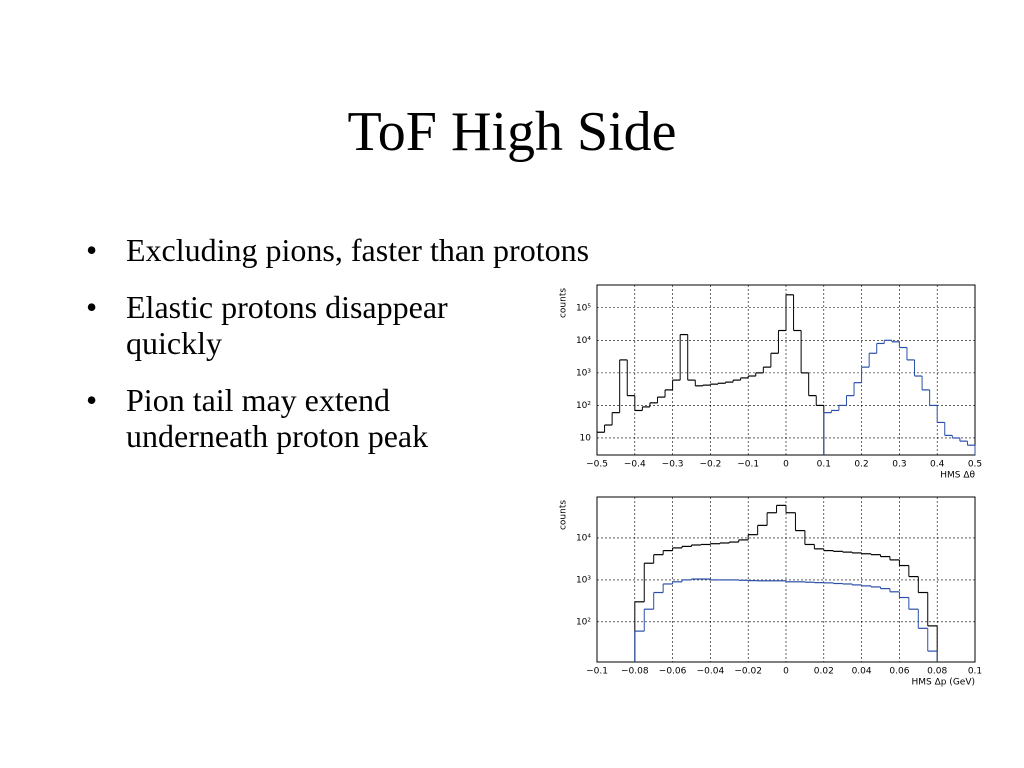  Describe the element at coordinates (335, 250) in the screenshot. I see `bullet: Excluding pions, faster than protons` at that location.